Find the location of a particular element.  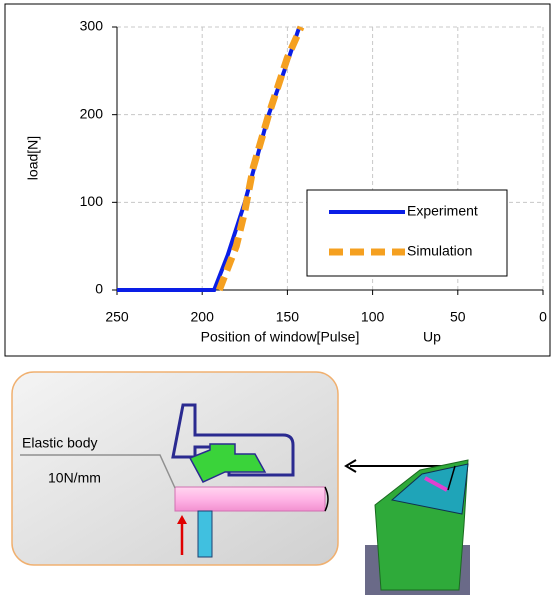

car-window is located at coordinates (429, 489).